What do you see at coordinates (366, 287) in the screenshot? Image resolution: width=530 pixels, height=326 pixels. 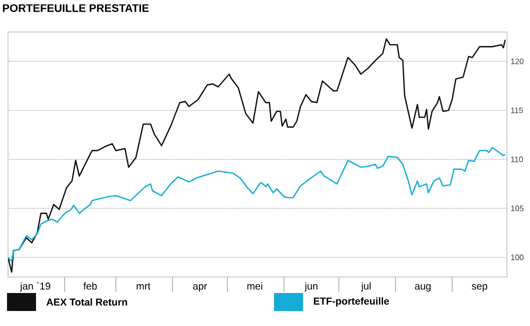 I see `x-tick-label: jul` at bounding box center [366, 287].